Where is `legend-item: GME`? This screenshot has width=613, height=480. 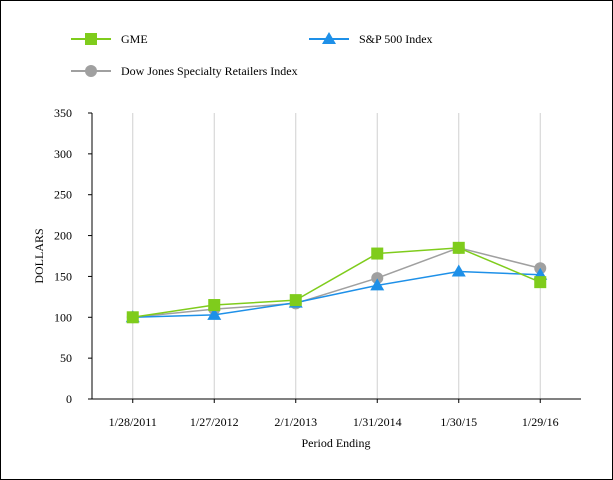
legend-item: GME is located at coordinates (109, 39).